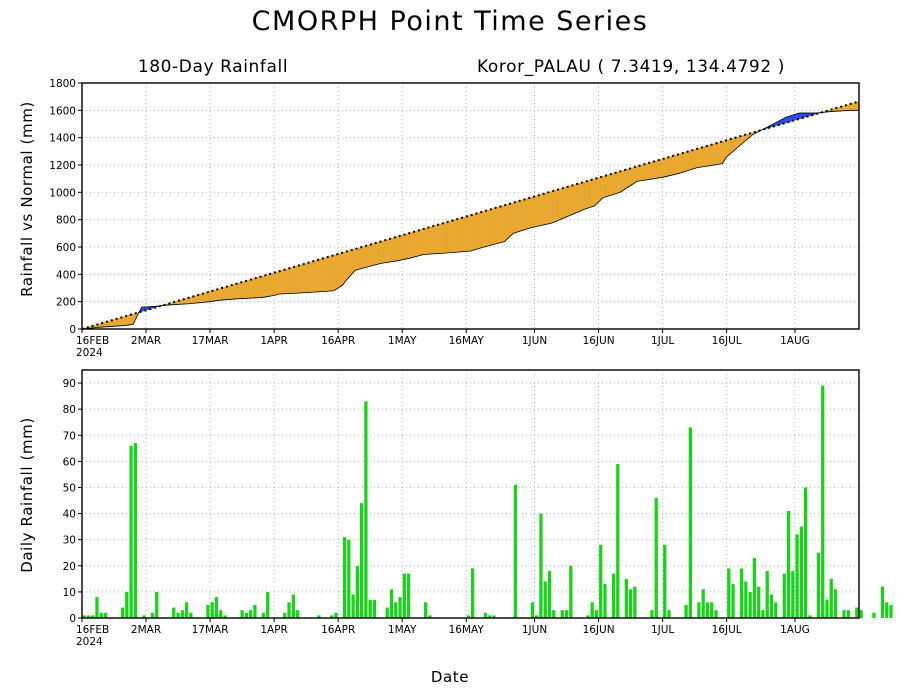  I want to click on y-tick-label: 30, so click(69, 541).